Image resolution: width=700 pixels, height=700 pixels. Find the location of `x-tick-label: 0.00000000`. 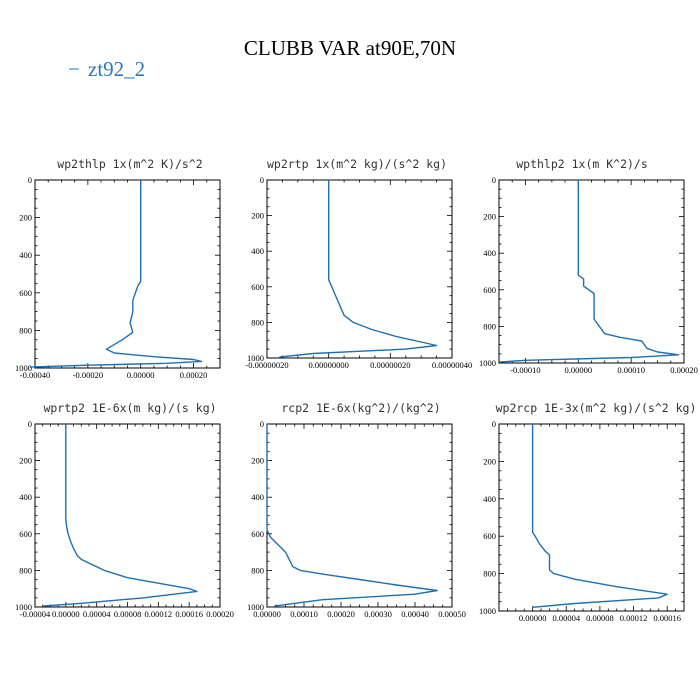

x-tick-label: 0.00000000 is located at coordinates (328, 365).